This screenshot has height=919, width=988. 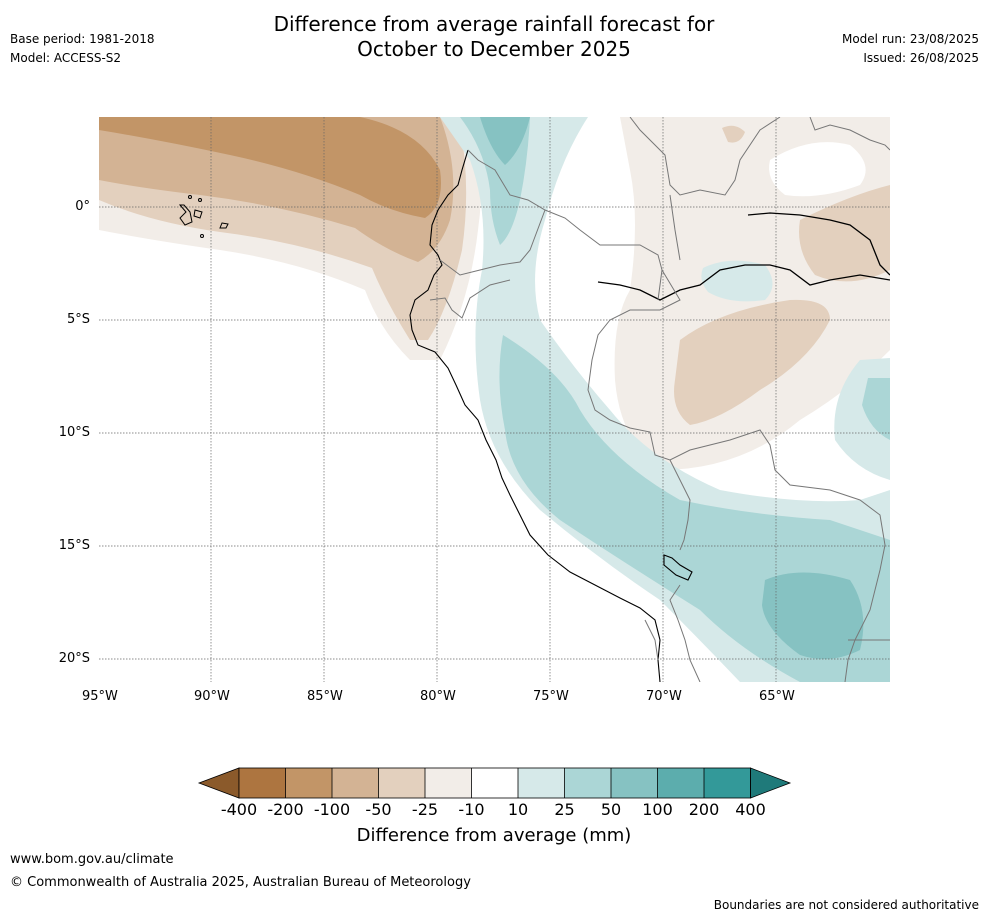 I want to click on lon-label-70w: 70°W, so click(x=664, y=696).